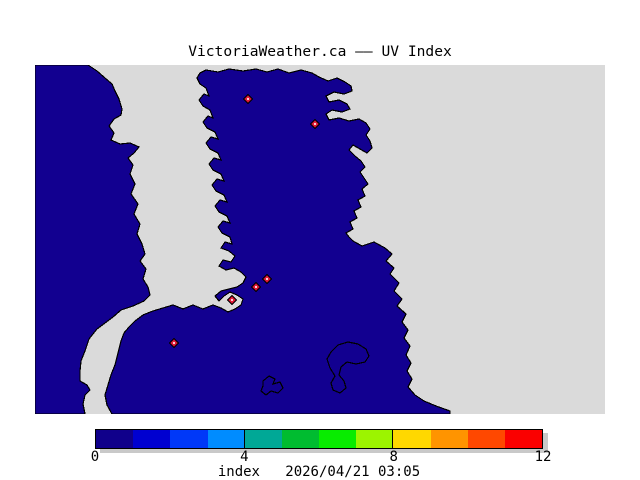 The image size is (640, 480). What do you see at coordinates (348, 367) in the screenshot?
I see `island-large` at bounding box center [348, 367].